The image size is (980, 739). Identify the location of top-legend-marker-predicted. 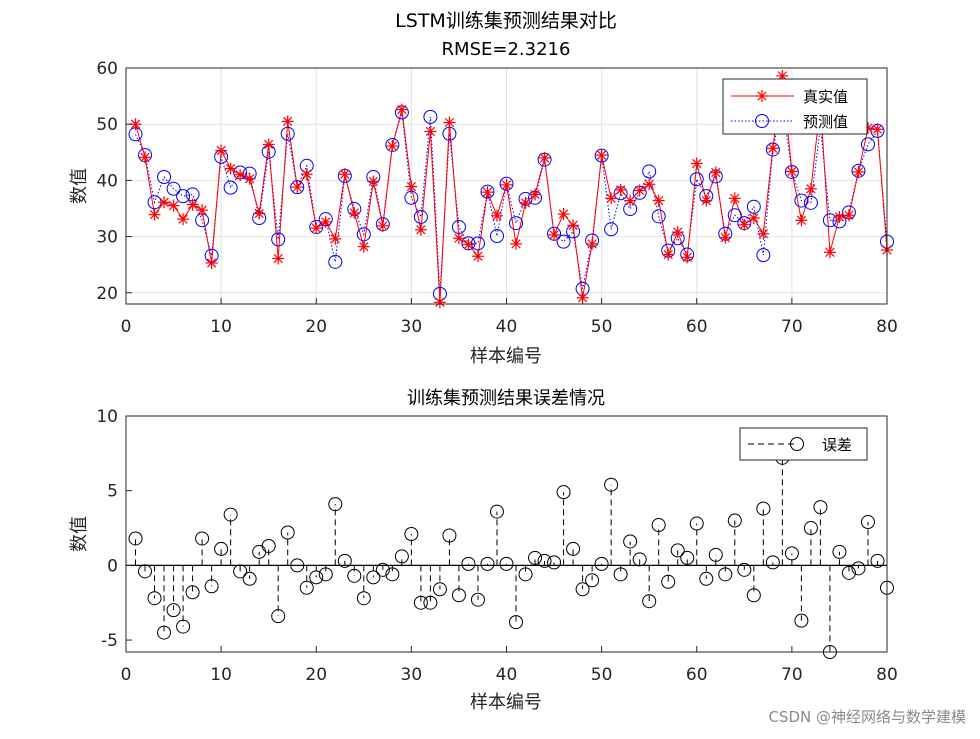
(762, 121).